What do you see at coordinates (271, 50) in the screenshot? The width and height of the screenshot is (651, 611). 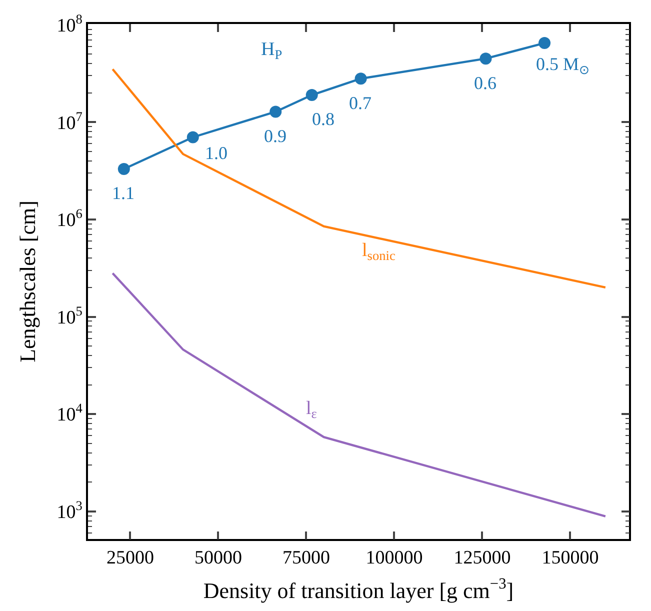 I see `text: H$_{P}$` at bounding box center [271, 50].